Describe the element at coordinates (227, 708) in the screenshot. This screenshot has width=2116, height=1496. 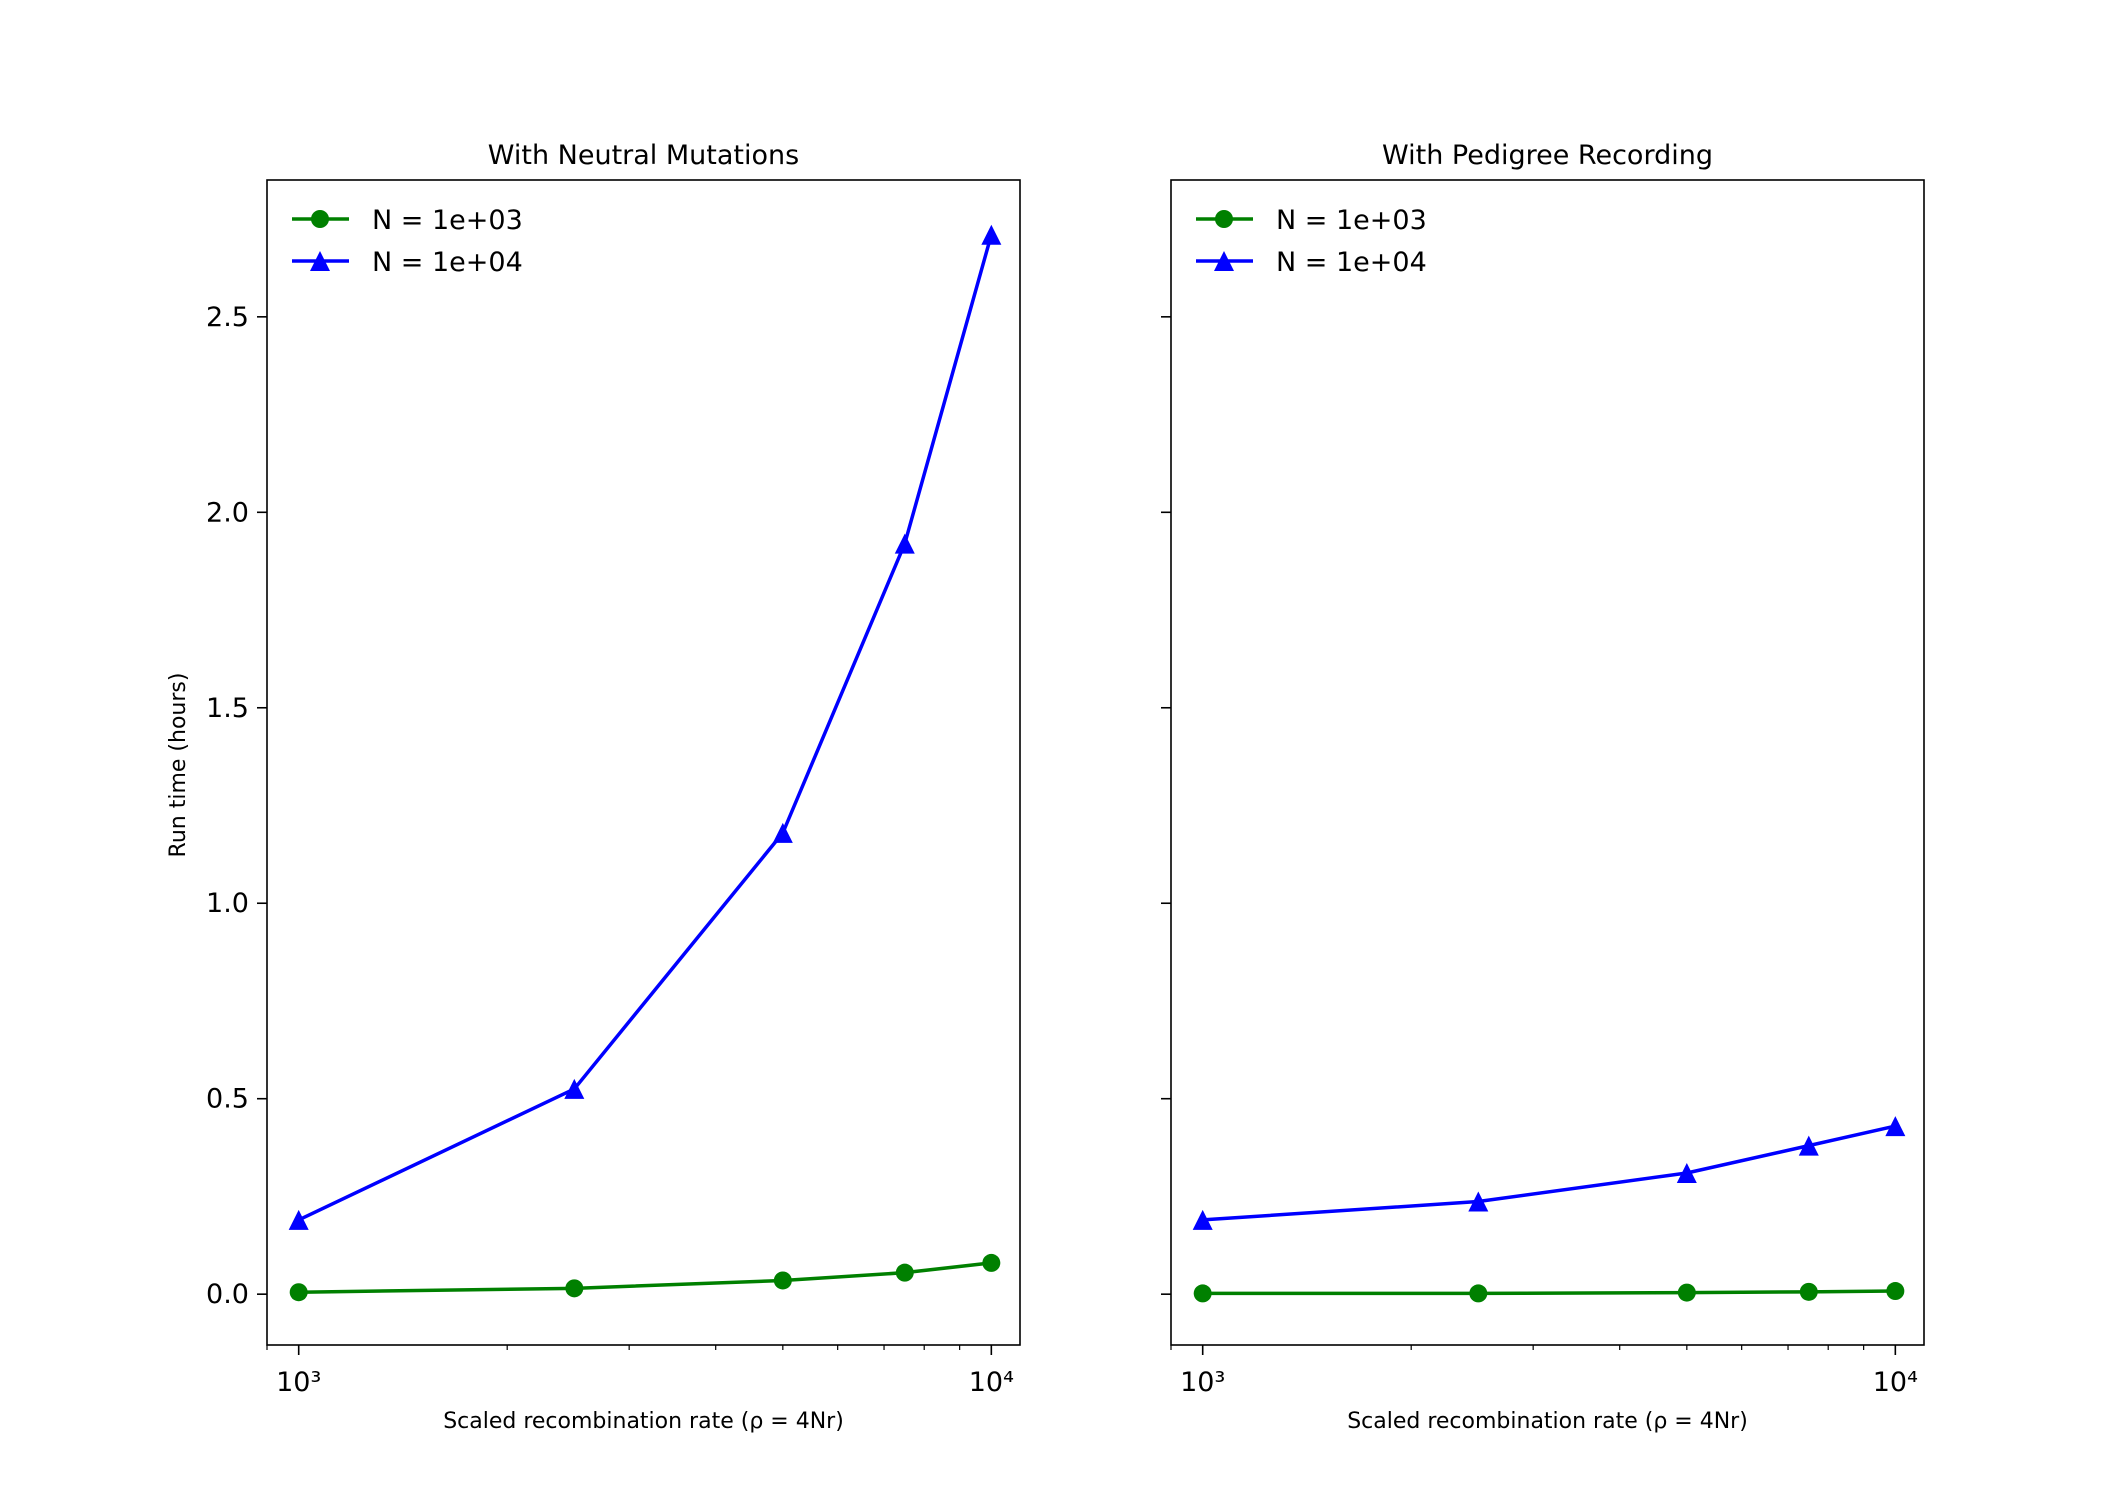
I see `y-tick-label: 1.5` at that location.